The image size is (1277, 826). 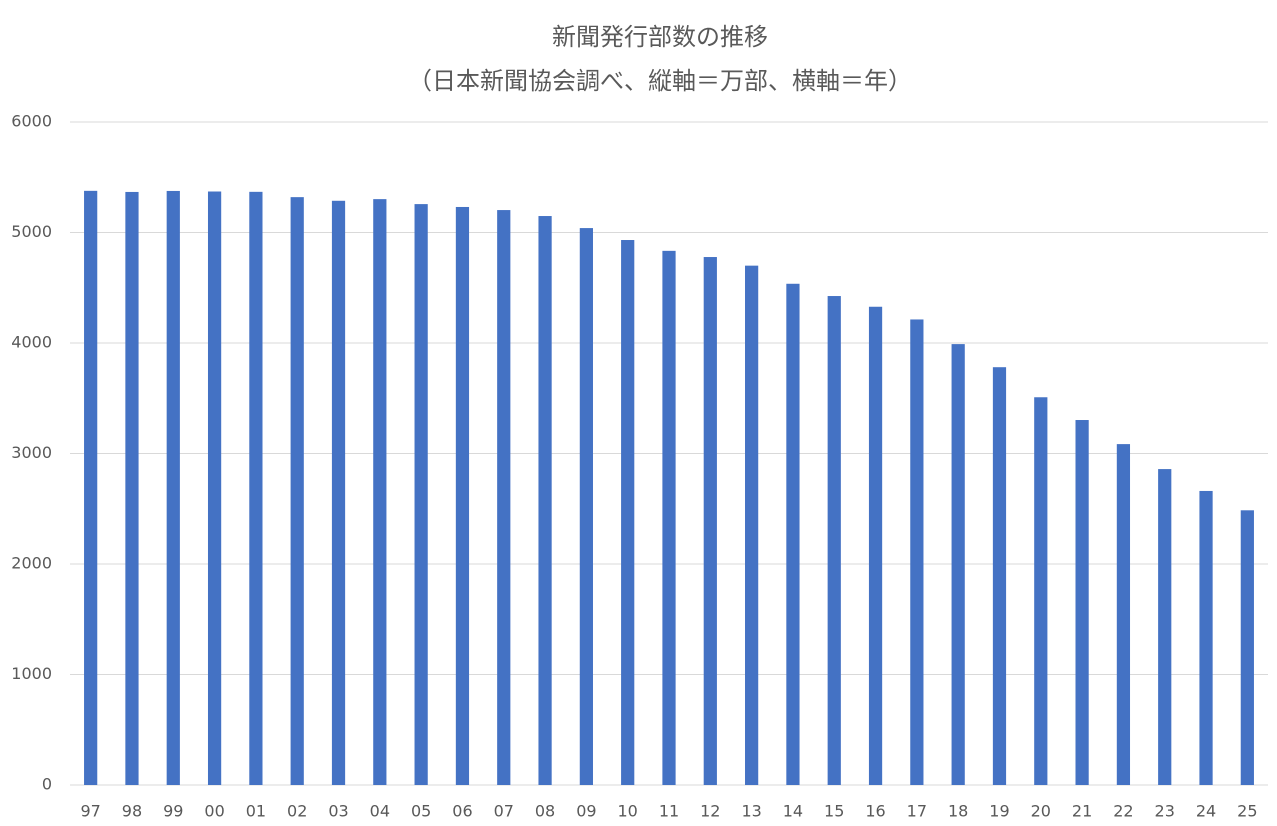 I want to click on x-tick-label: 23, so click(x=1165, y=811).